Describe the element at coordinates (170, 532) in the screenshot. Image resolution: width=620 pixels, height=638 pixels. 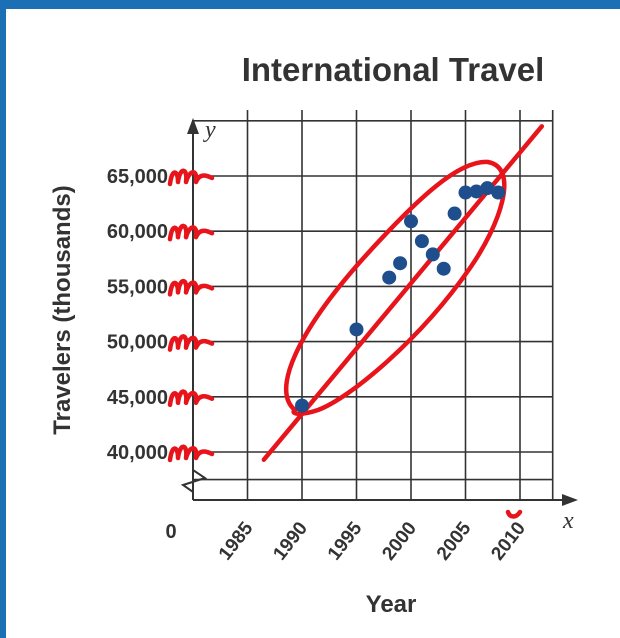
I see `origin-label: 0` at that location.